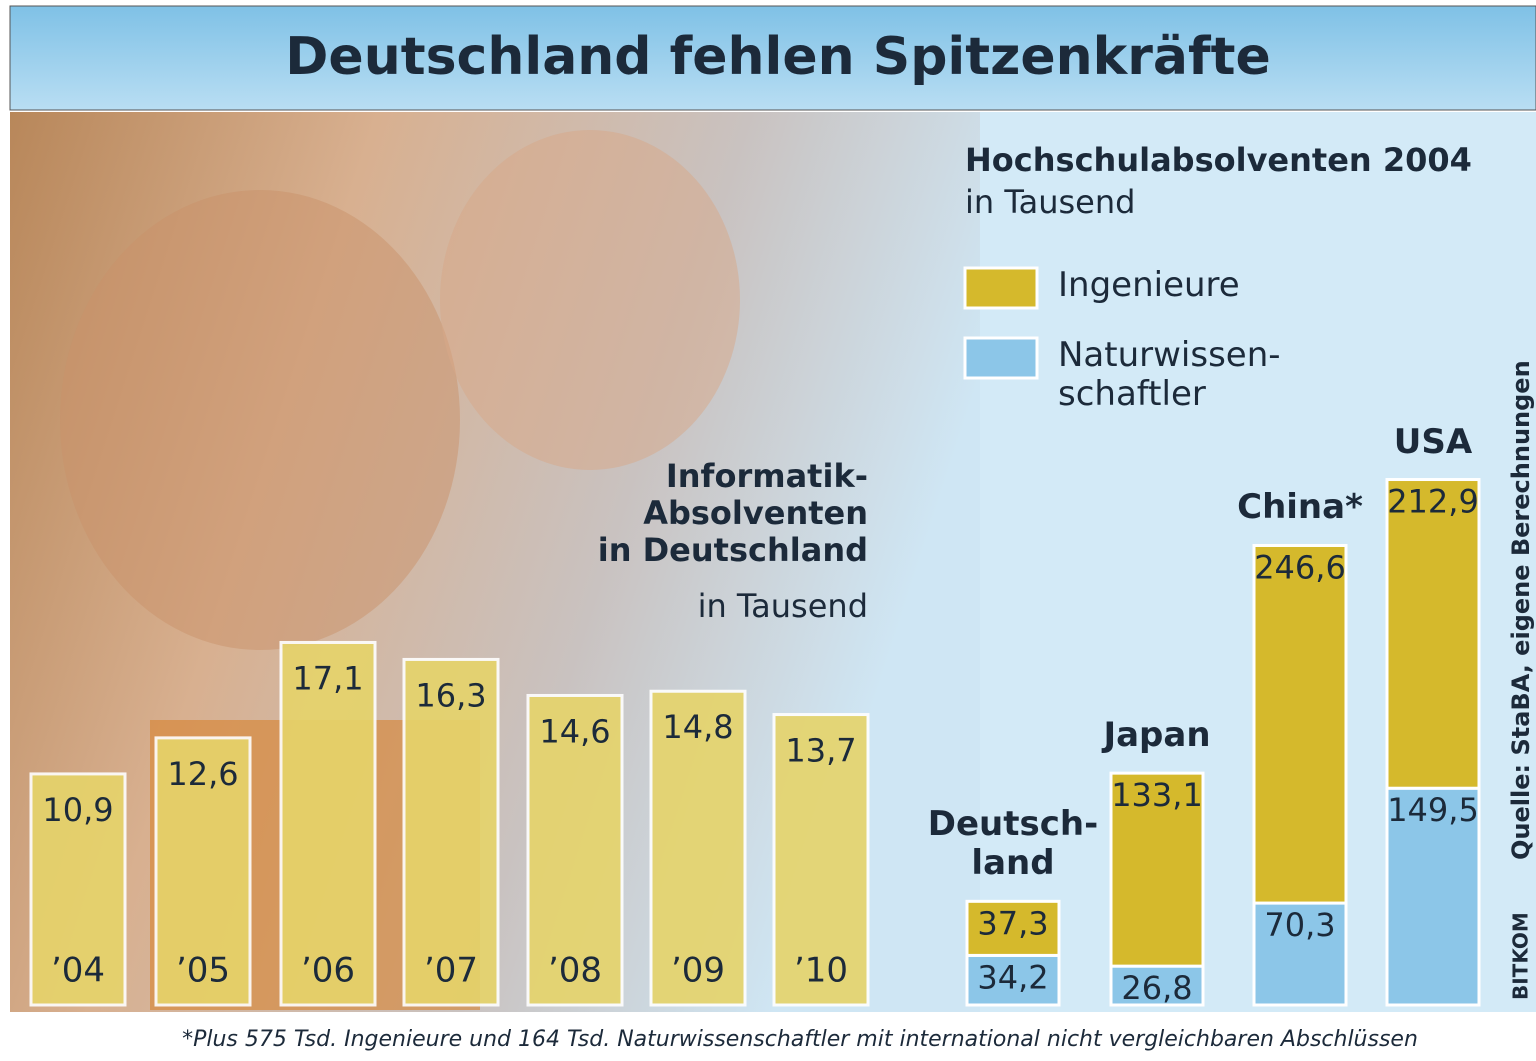 Image resolution: width=1536 pixels, height=1061 pixels. I want to click on value-label: 16,3, so click(450, 695).